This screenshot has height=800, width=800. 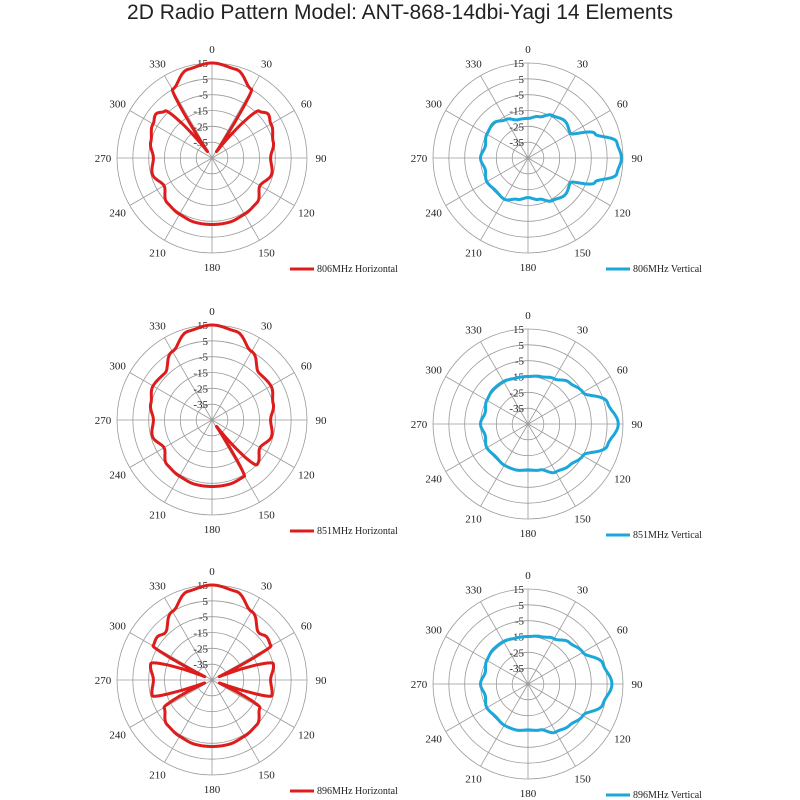 What do you see at coordinates (667, 535) in the screenshot?
I see `legend-label: 851MHz Vertical` at bounding box center [667, 535].